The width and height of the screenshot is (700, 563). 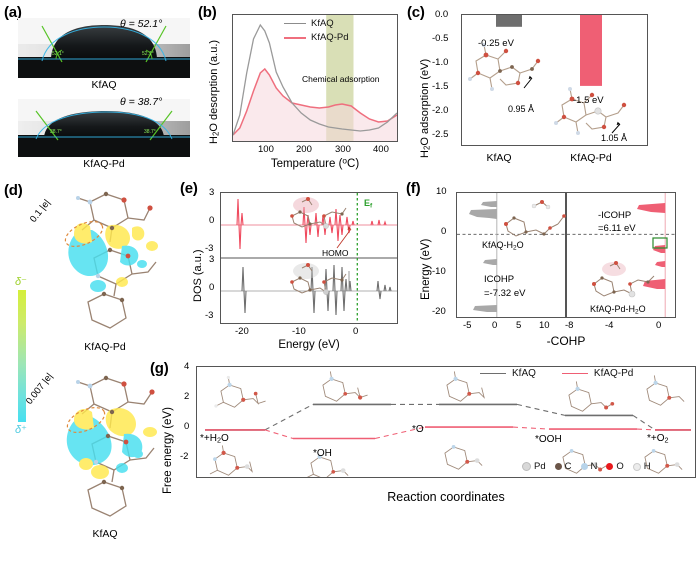 I want to click on bar-kfaq, so click(x=509, y=21).